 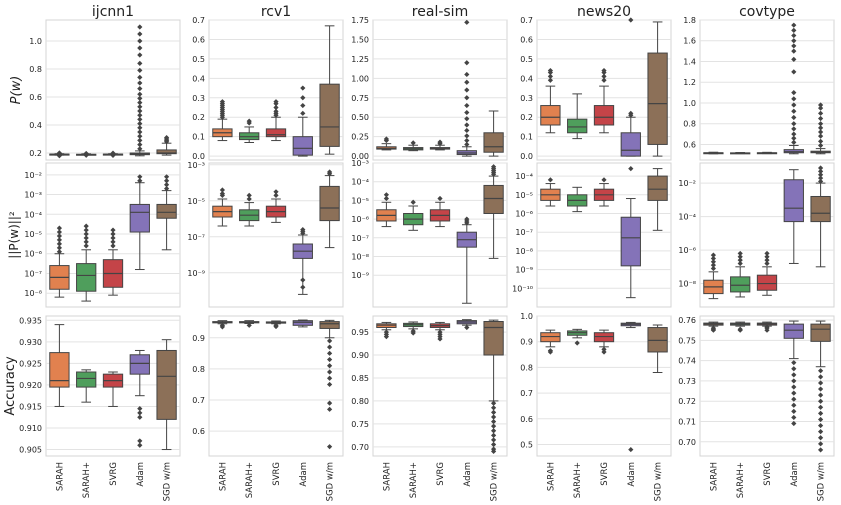 I want to click on x-tick-label: SARAH+, so click(x=414, y=480).